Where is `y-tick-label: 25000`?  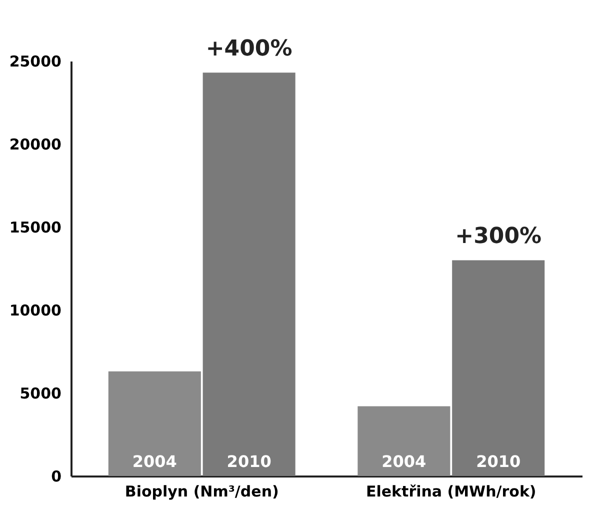 y-tick-label: 25000 is located at coordinates (35, 61).